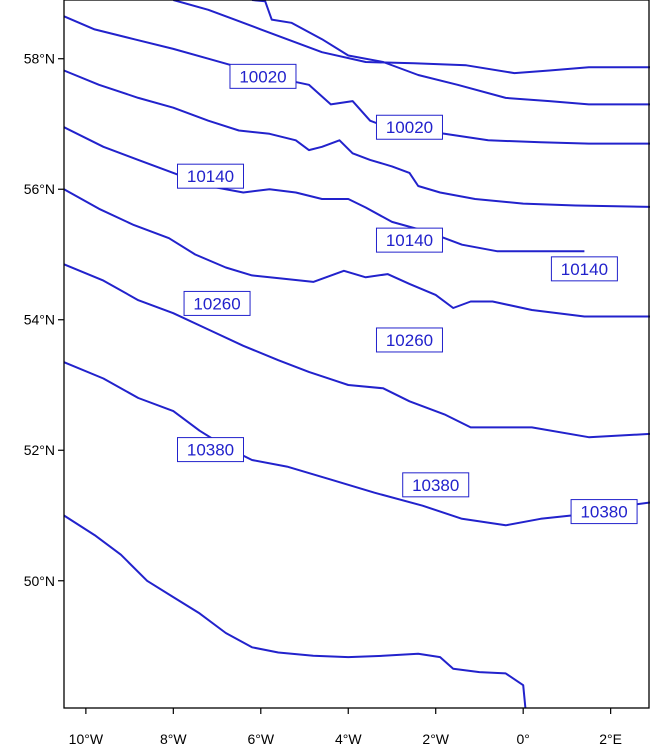 This screenshot has height=750, width=650. Describe the element at coordinates (173, 739) in the screenshot. I see `x-tick-label: 8°W` at that location.